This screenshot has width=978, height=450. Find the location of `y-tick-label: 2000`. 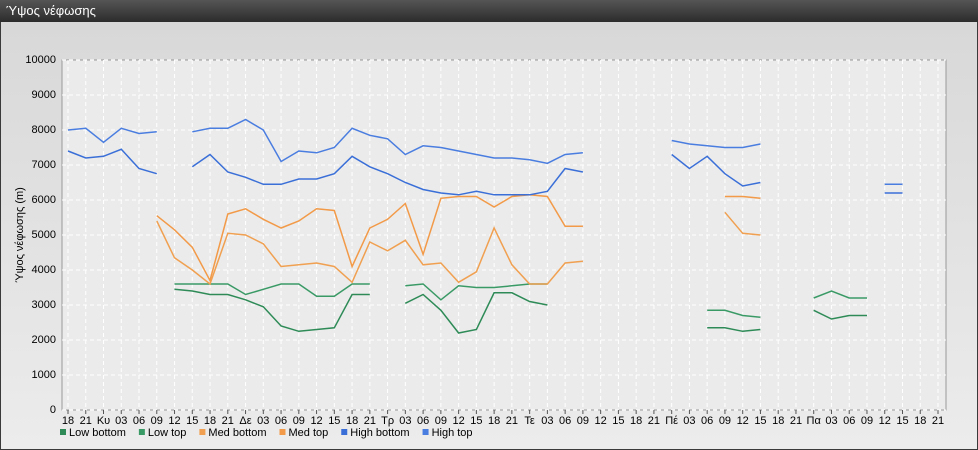

y-tick-label: 2000 is located at coordinates (44, 340).